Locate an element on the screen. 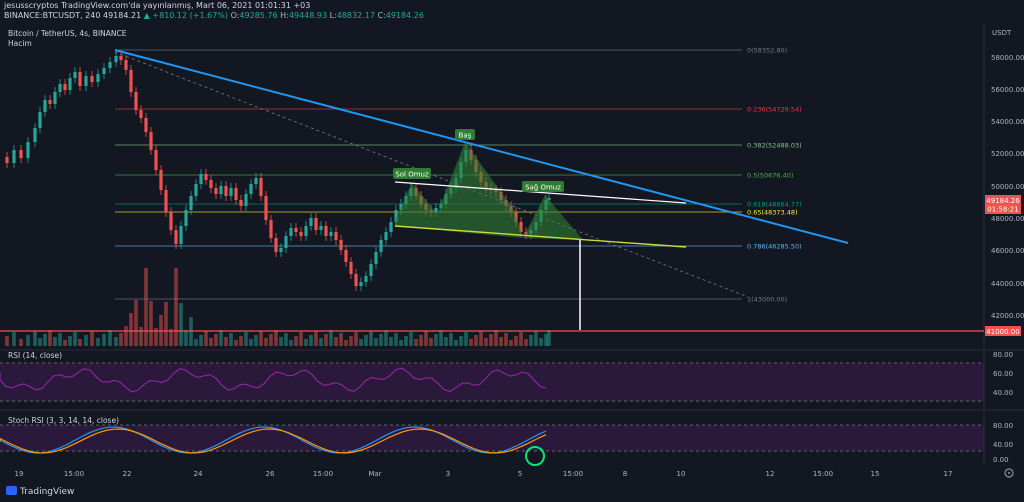 Image resolution: width=1024 pixels, height=502 pixels. stoch-tick: 0.00 is located at coordinates (1001, 460).